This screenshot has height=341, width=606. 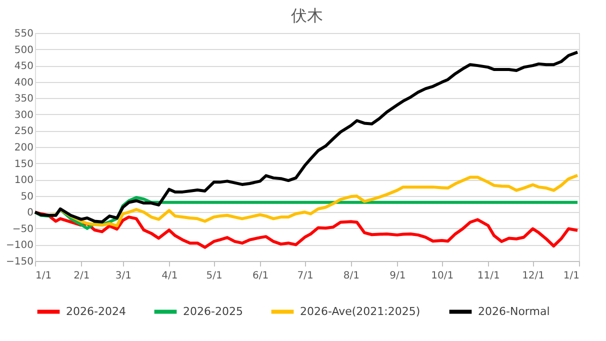 What do you see at coordinates (23, 229) in the screenshot?
I see `y-tick-label: −50` at bounding box center [23, 229].